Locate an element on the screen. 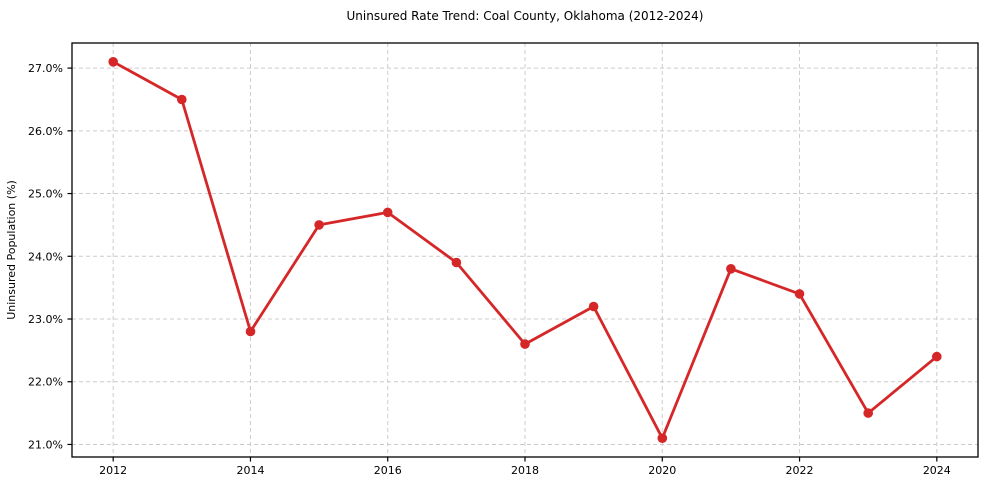  x-tick-label: 2016 is located at coordinates (388, 470).